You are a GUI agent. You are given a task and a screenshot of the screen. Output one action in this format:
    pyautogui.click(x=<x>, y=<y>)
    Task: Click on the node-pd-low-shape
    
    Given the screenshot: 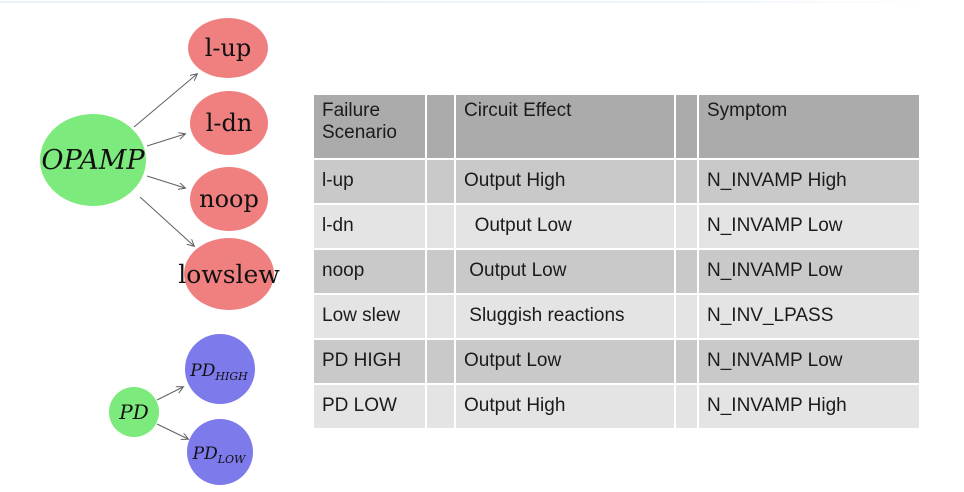 What is the action you would take?
    pyautogui.click(x=220, y=452)
    